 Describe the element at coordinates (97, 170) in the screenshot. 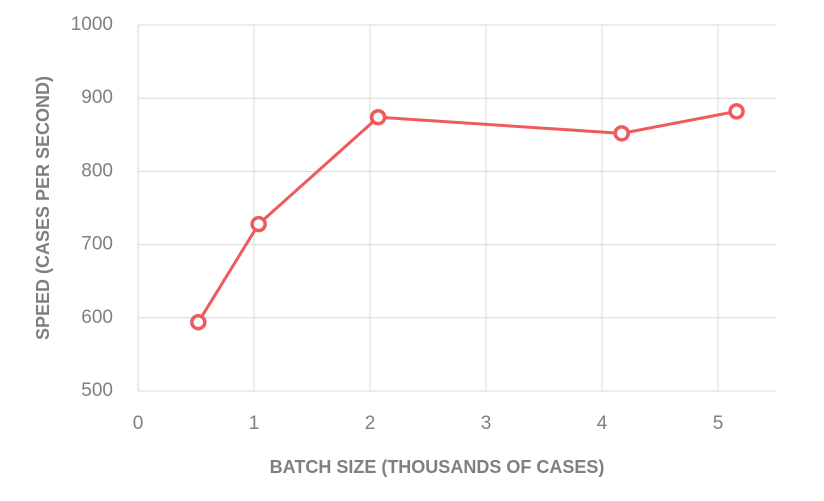

I see `y-tick-label: 800` at that location.